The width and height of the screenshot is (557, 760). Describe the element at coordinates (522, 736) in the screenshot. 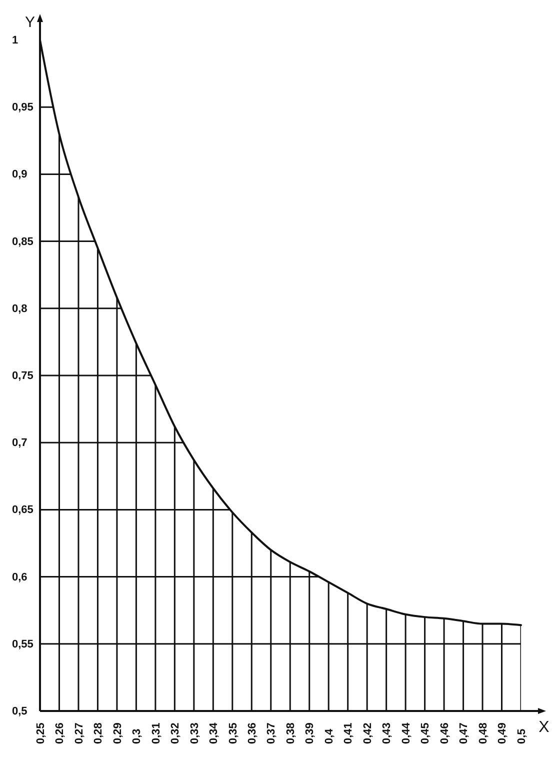

I see `x-tick-label: 0,5` at that location.